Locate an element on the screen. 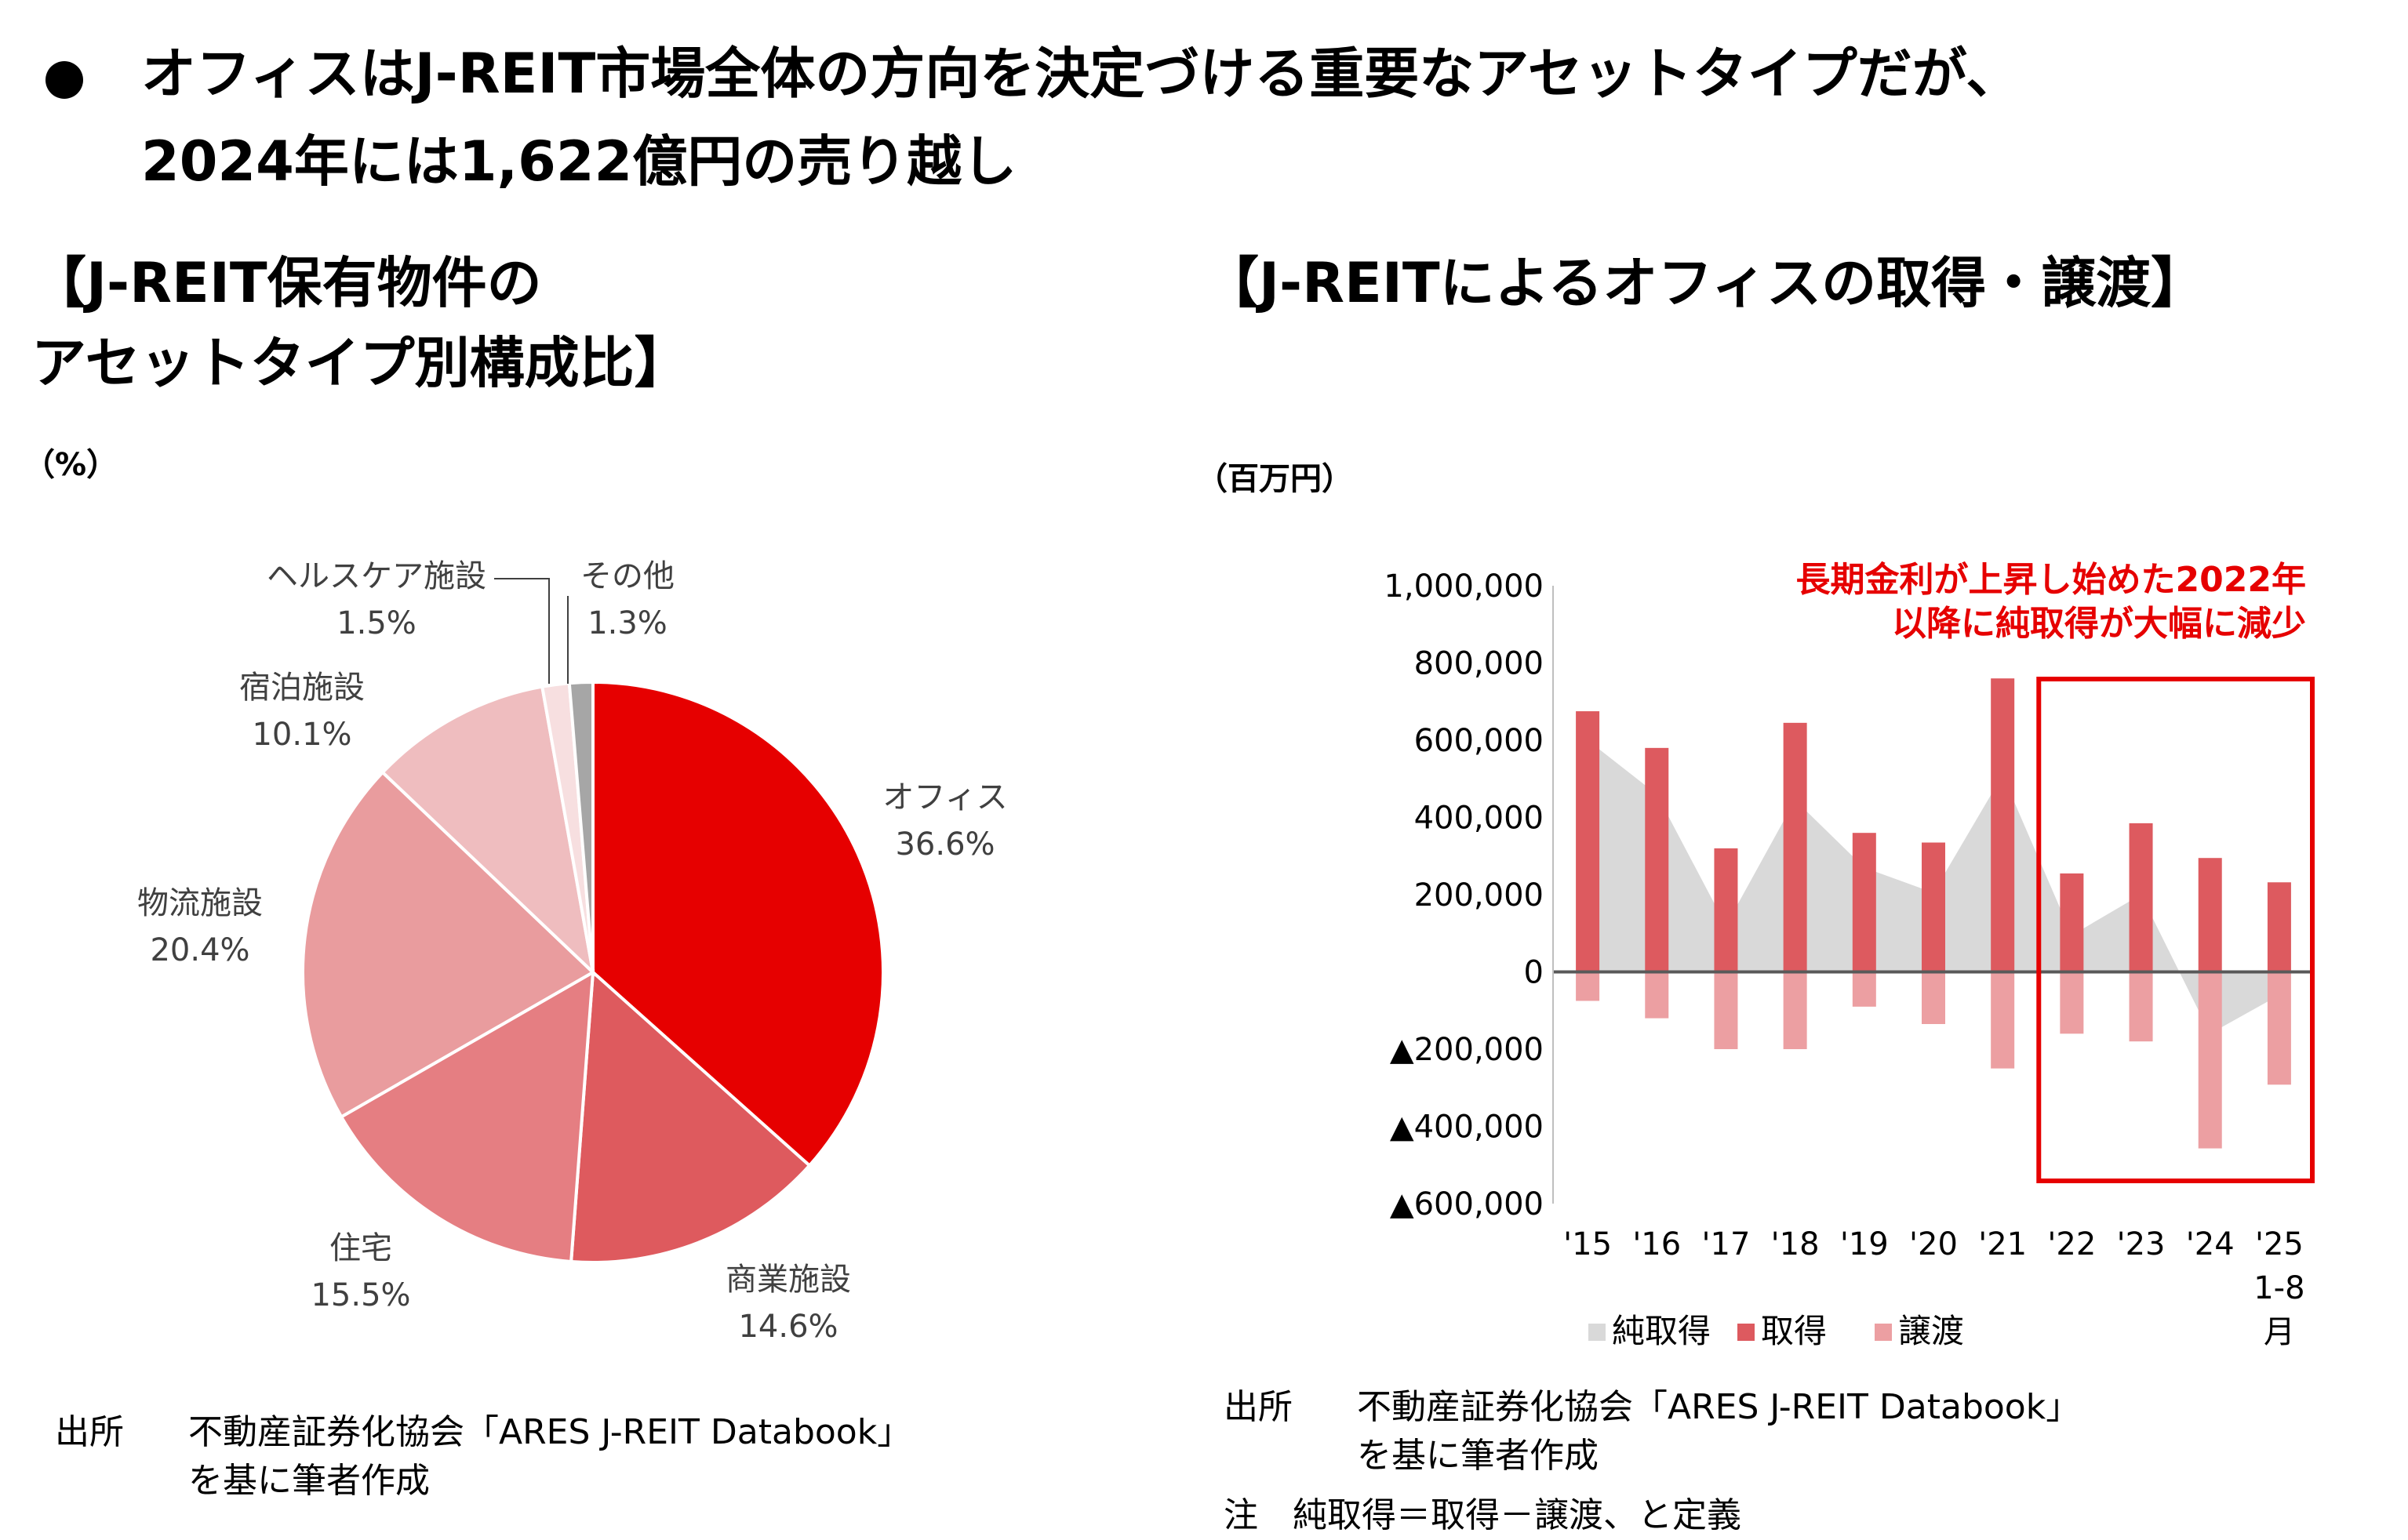  x-tick-label: '17 is located at coordinates (1726, 1244).